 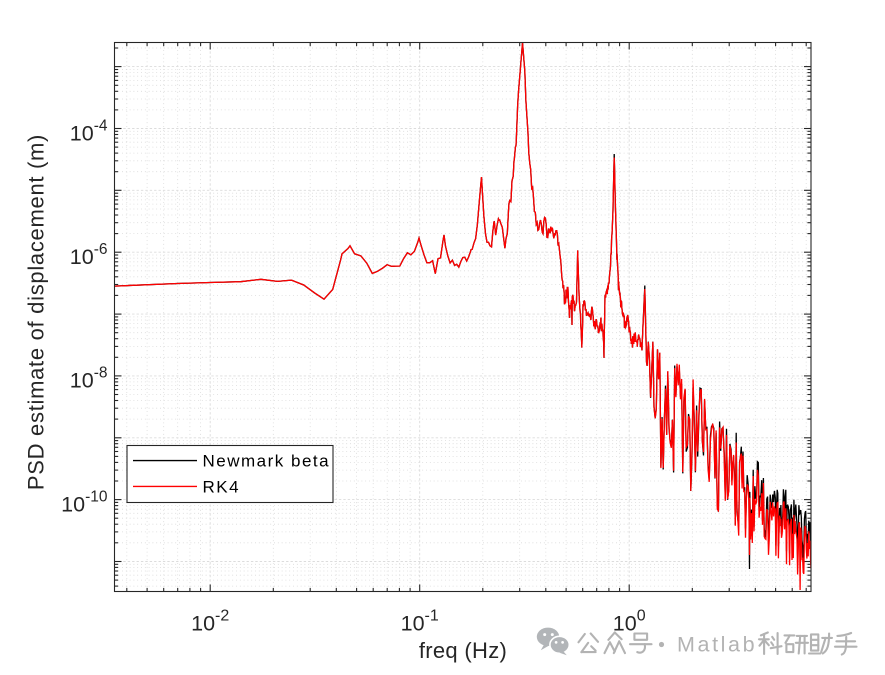 I want to click on svg-text:PSD estimate of displacement (: PSD estimate of displacement (m), so click(x=36, y=312).